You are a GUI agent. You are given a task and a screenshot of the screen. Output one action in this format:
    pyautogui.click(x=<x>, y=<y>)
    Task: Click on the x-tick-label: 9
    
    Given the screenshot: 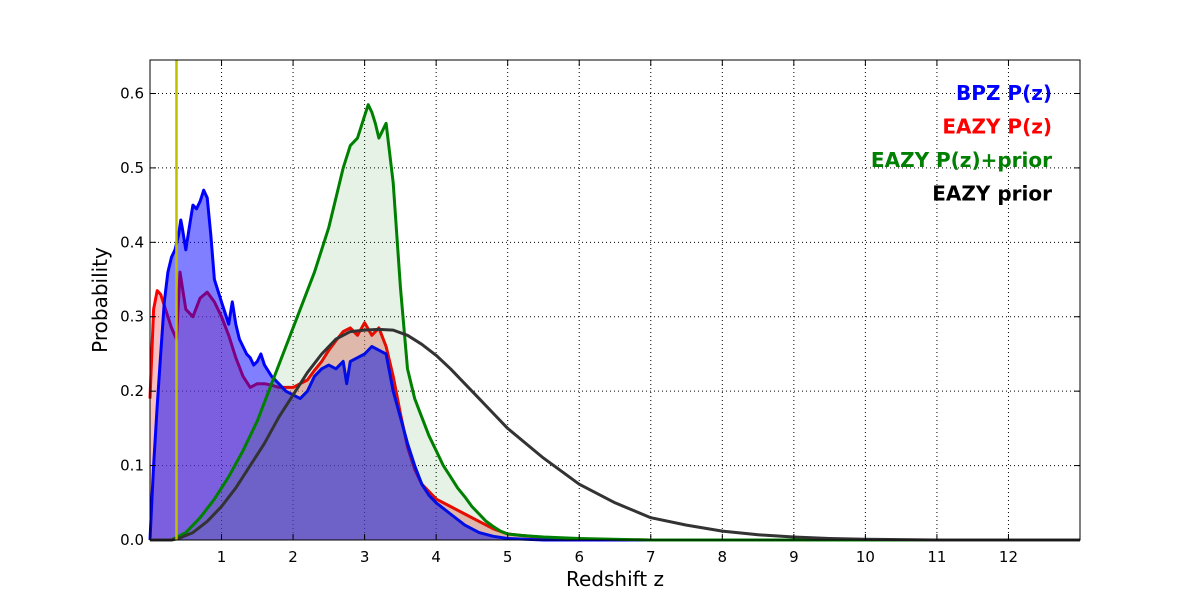 What is the action you would take?
    pyautogui.click(x=794, y=557)
    